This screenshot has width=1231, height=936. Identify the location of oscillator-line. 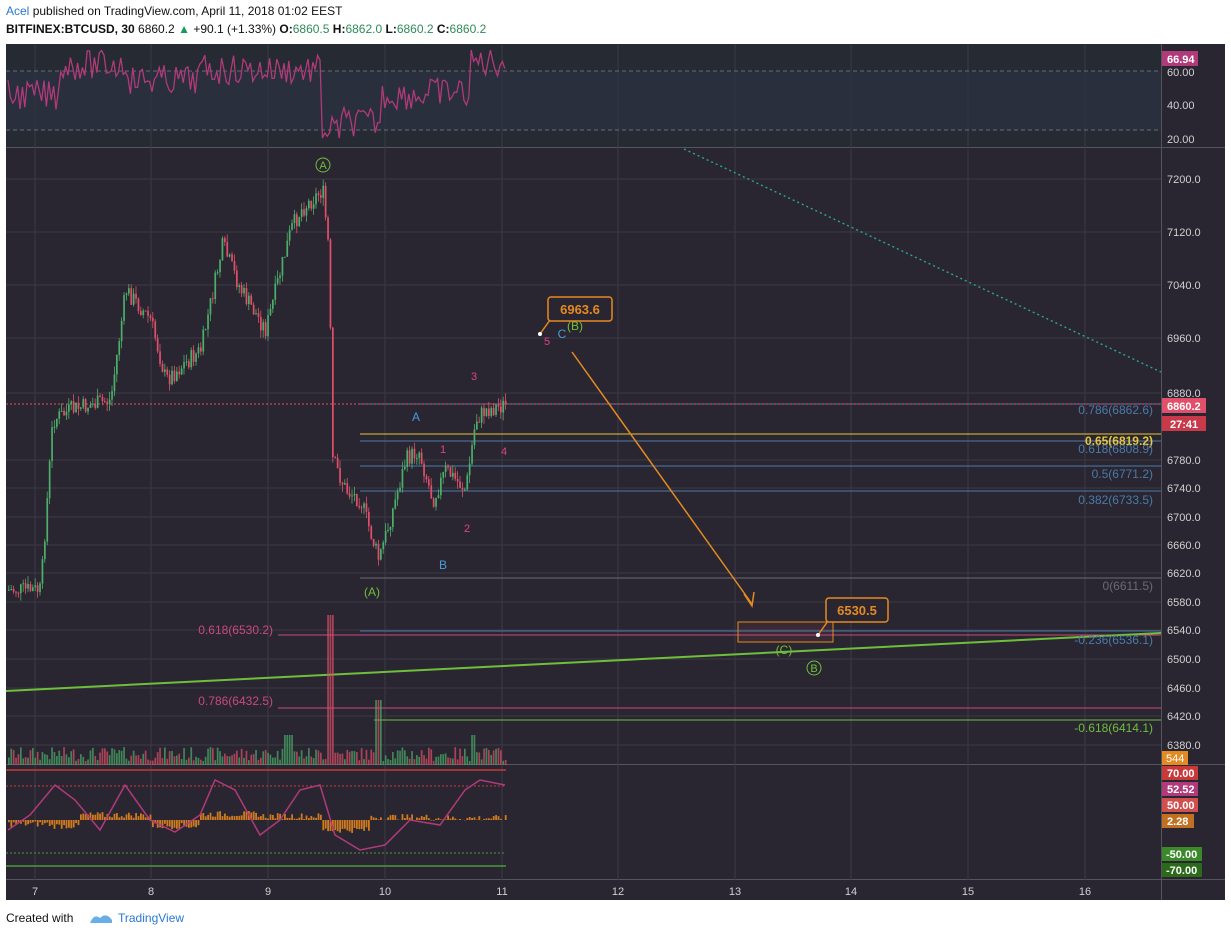
(256, 814).